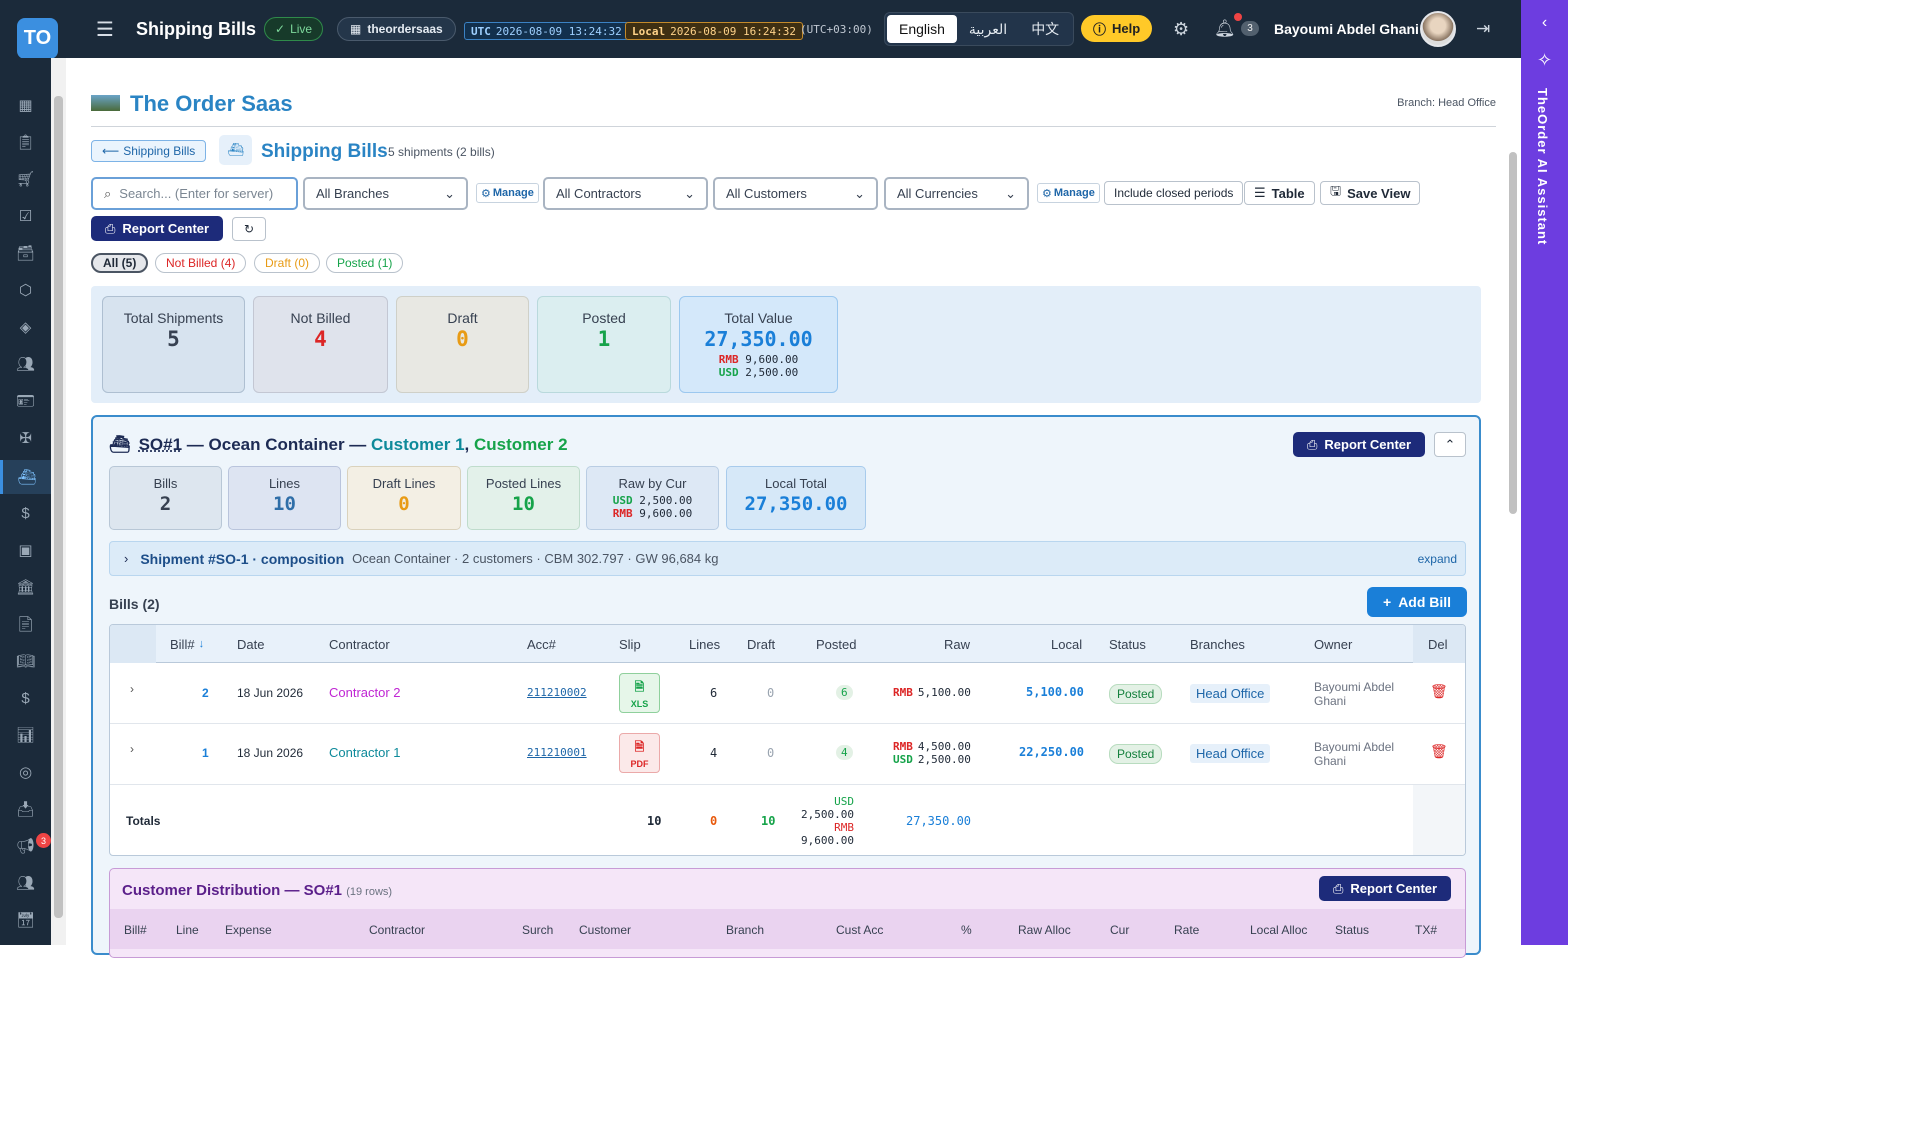 This screenshot has width=1905, height=1148. Describe the element at coordinates (1174, 193) in the screenshot. I see `include-closed-toggle: Include closed periods` at that location.